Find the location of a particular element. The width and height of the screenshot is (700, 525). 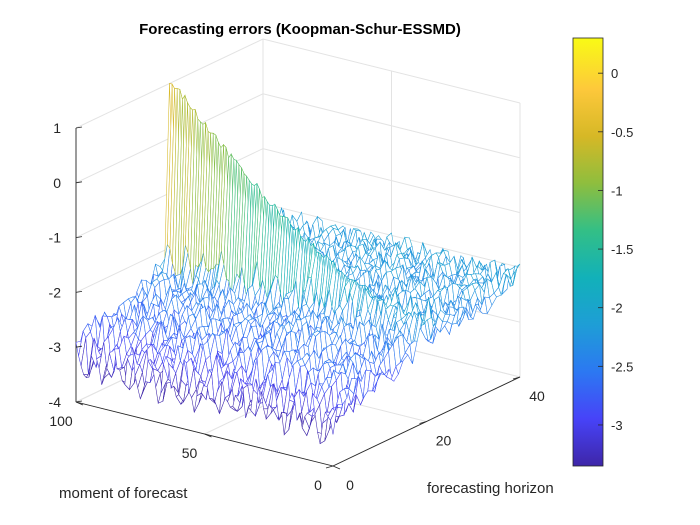

x-tick-label: 20 is located at coordinates (444, 441).